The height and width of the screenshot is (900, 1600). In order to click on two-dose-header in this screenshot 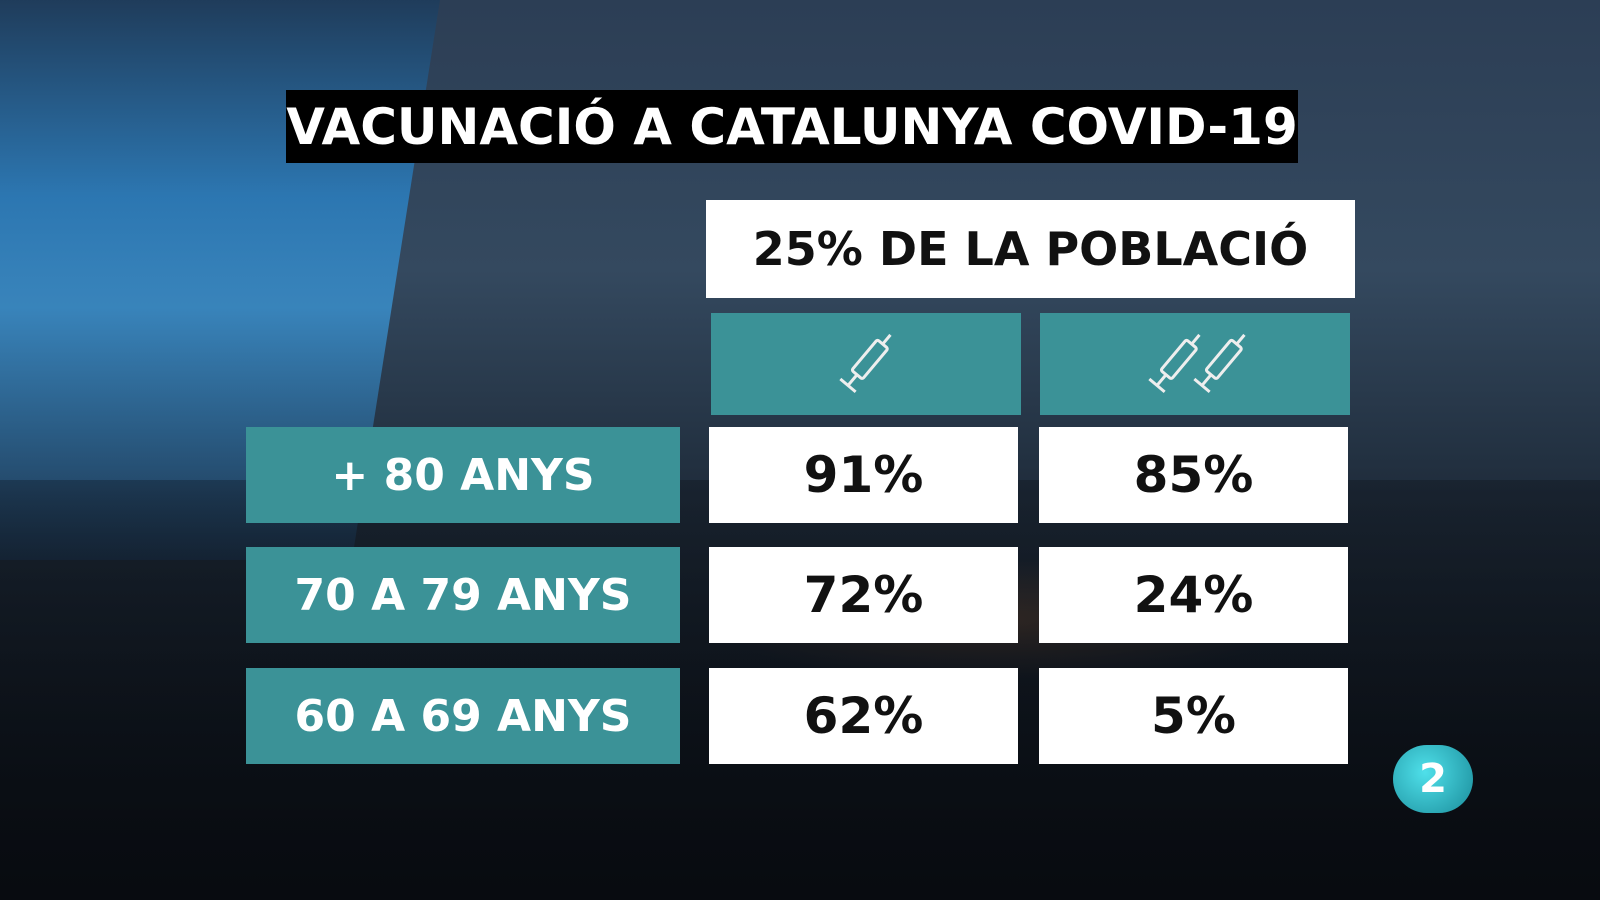, I will do `click(1195, 364)`.